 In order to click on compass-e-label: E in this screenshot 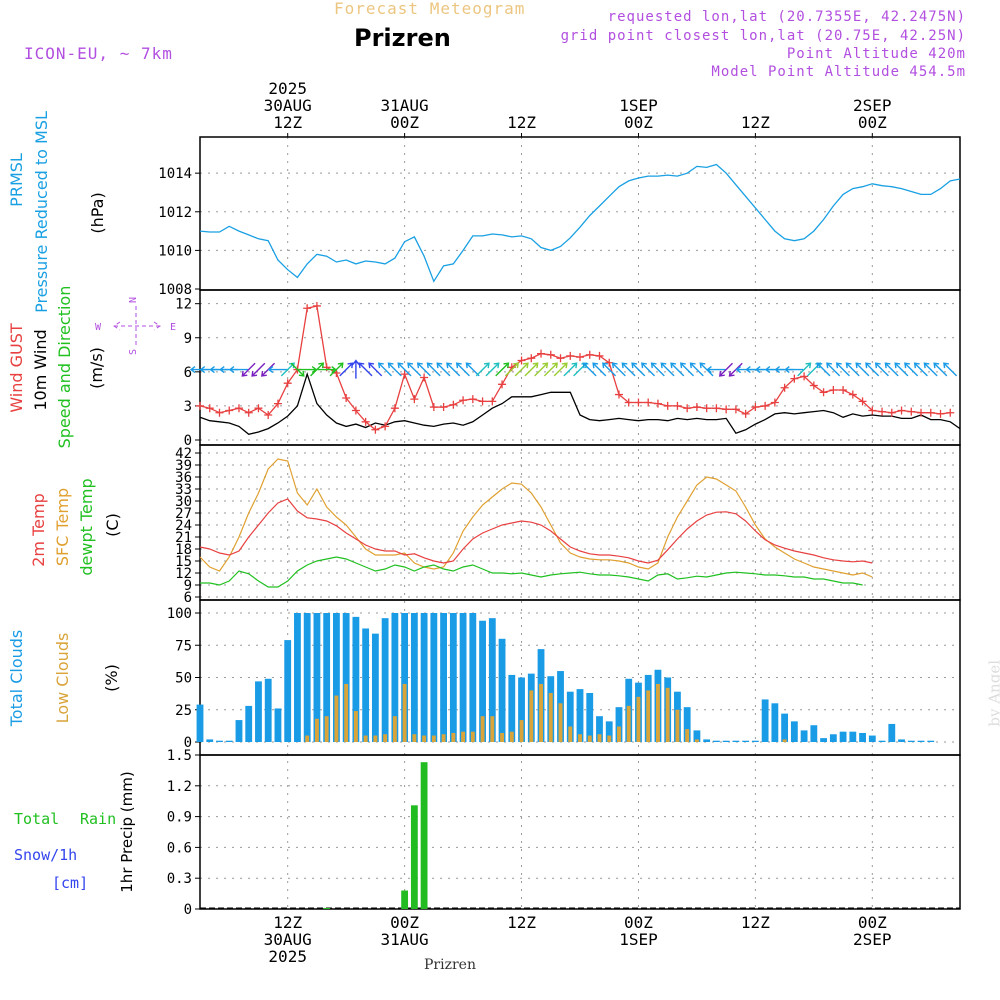, I will do `click(173, 327)`.